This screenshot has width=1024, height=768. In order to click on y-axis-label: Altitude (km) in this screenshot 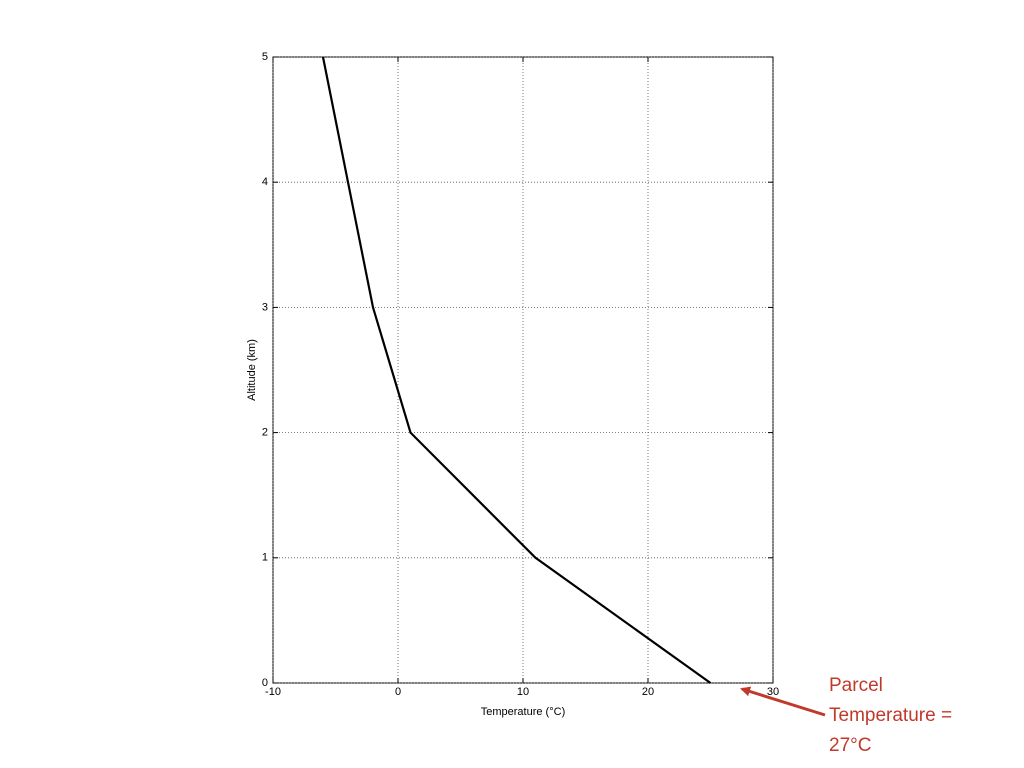, I will do `click(252, 370)`.